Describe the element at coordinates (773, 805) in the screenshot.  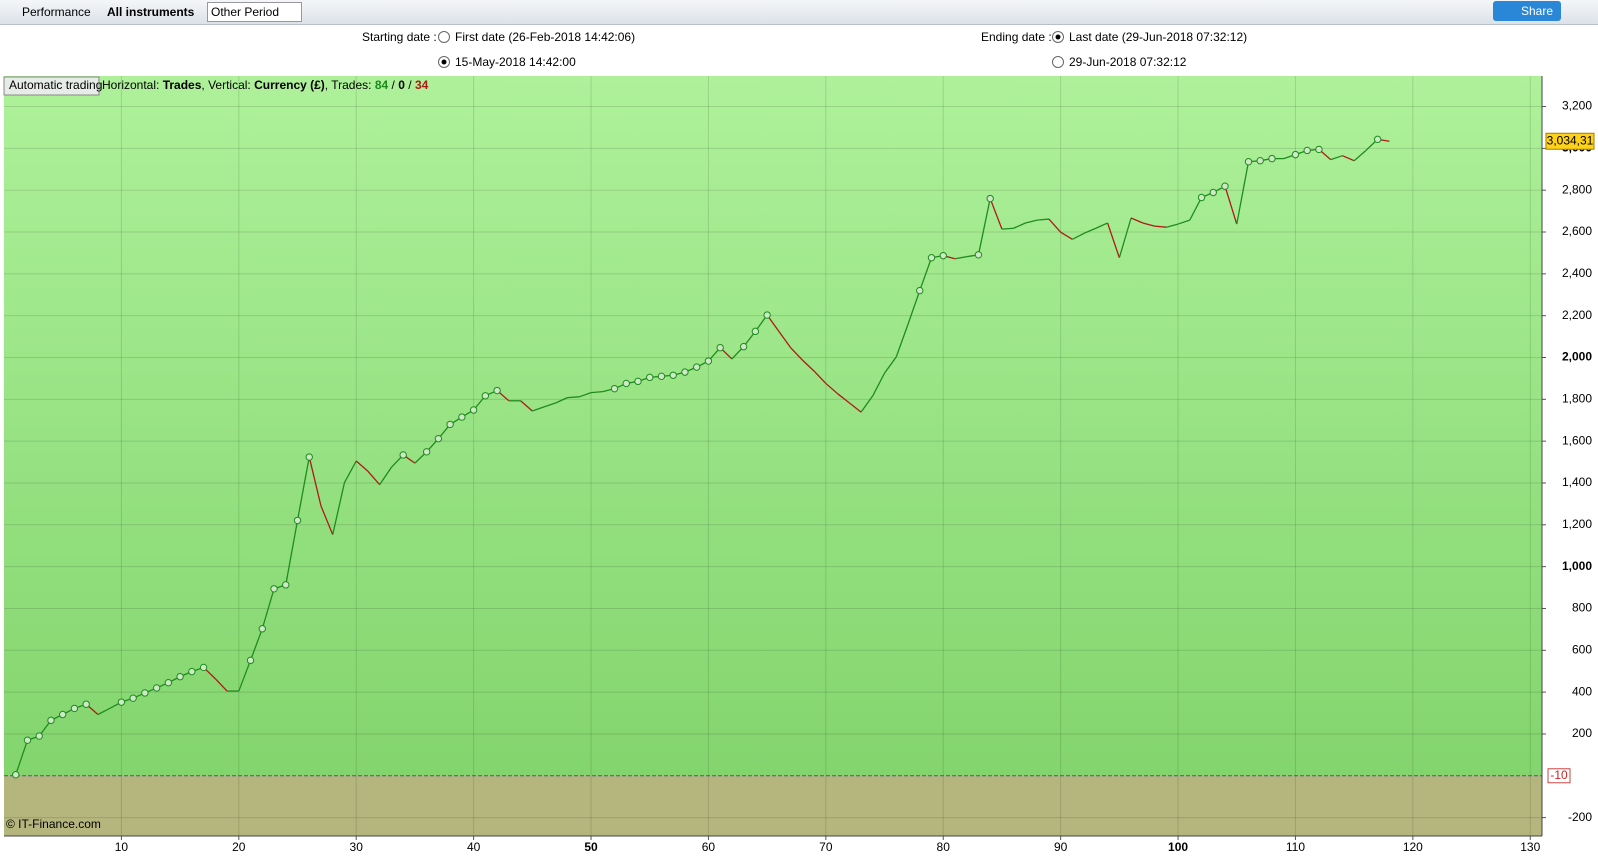
I see `negative-area` at that location.